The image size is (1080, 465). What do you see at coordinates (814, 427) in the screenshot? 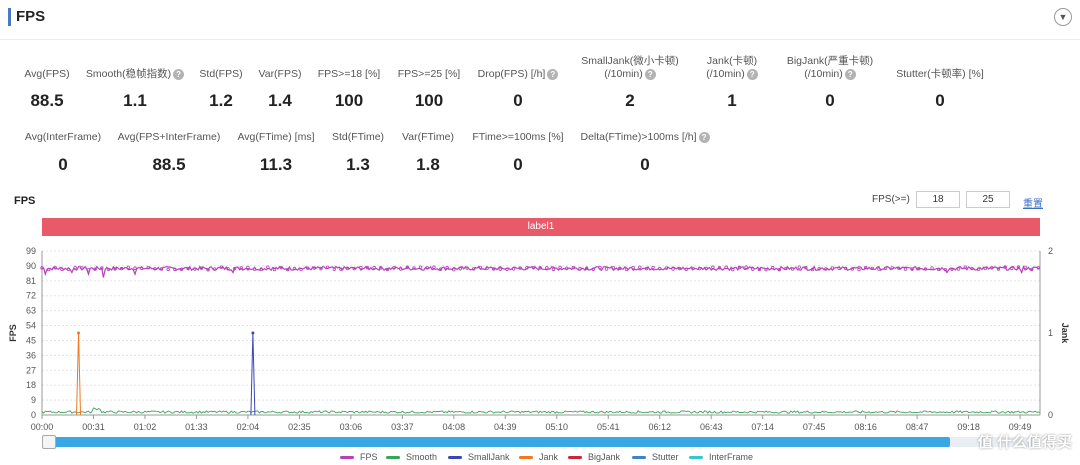
I see `x-tick-label: 07:45` at bounding box center [814, 427].